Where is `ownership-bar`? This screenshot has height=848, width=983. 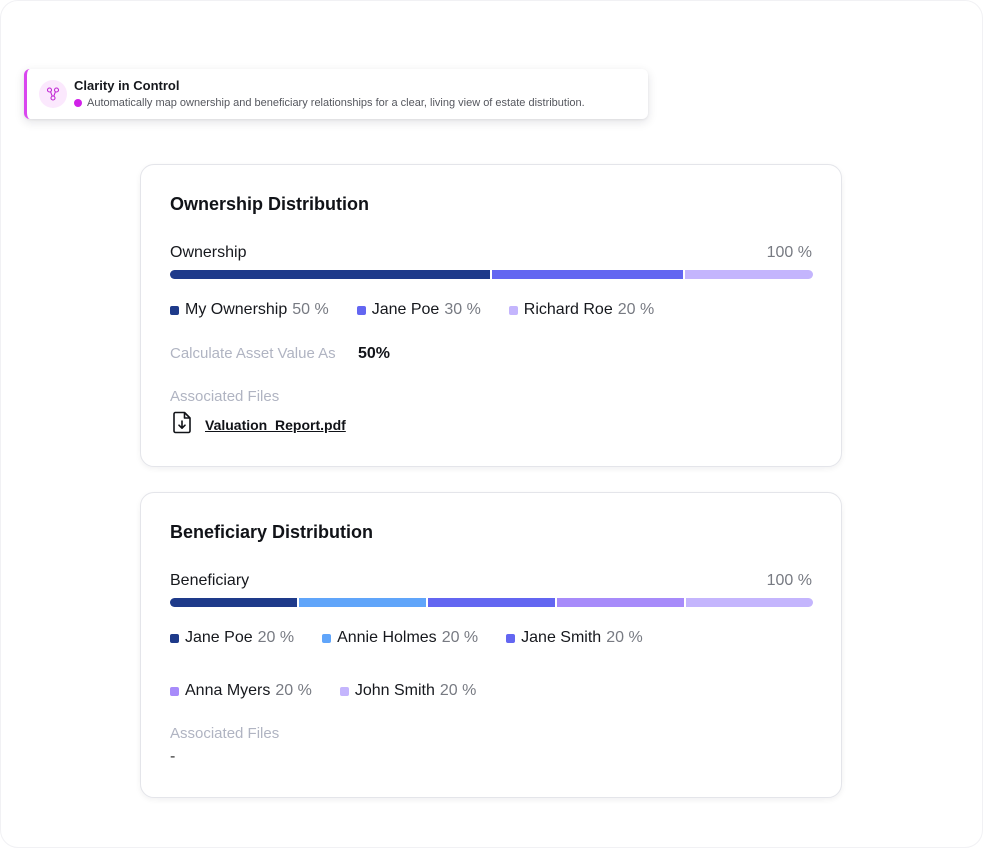 ownership-bar is located at coordinates (491, 274).